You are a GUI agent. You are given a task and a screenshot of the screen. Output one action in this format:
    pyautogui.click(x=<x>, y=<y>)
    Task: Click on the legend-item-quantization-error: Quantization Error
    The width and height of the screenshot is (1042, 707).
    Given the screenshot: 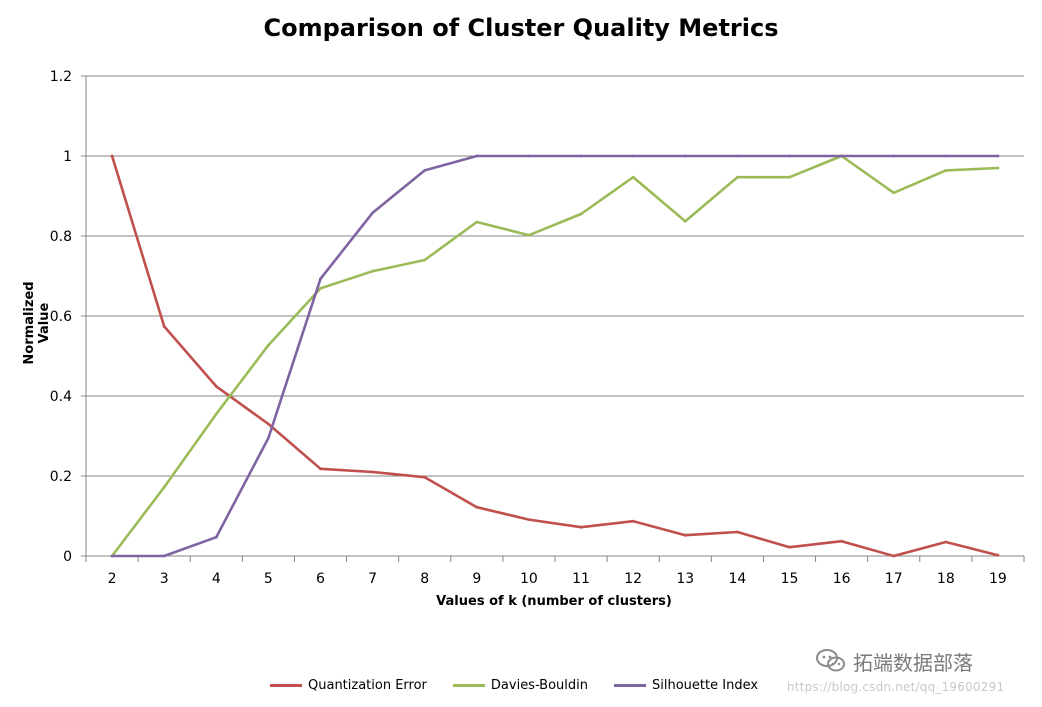 What is the action you would take?
    pyautogui.click(x=348, y=685)
    